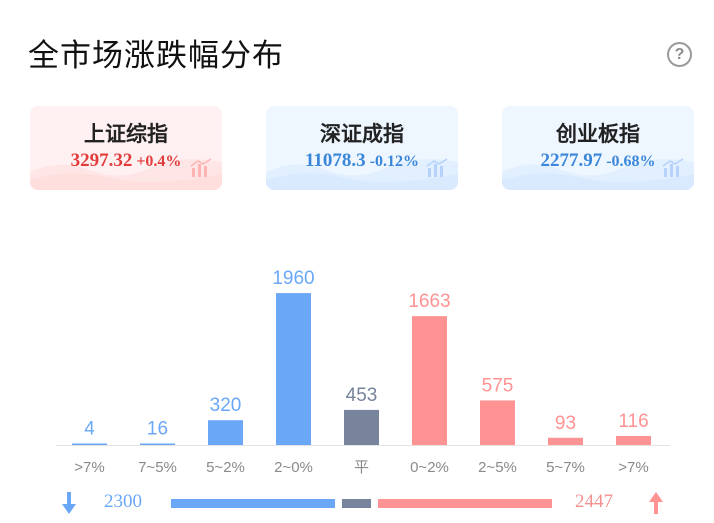 The image size is (714, 523). I want to click on data-label: 116, so click(633, 421).